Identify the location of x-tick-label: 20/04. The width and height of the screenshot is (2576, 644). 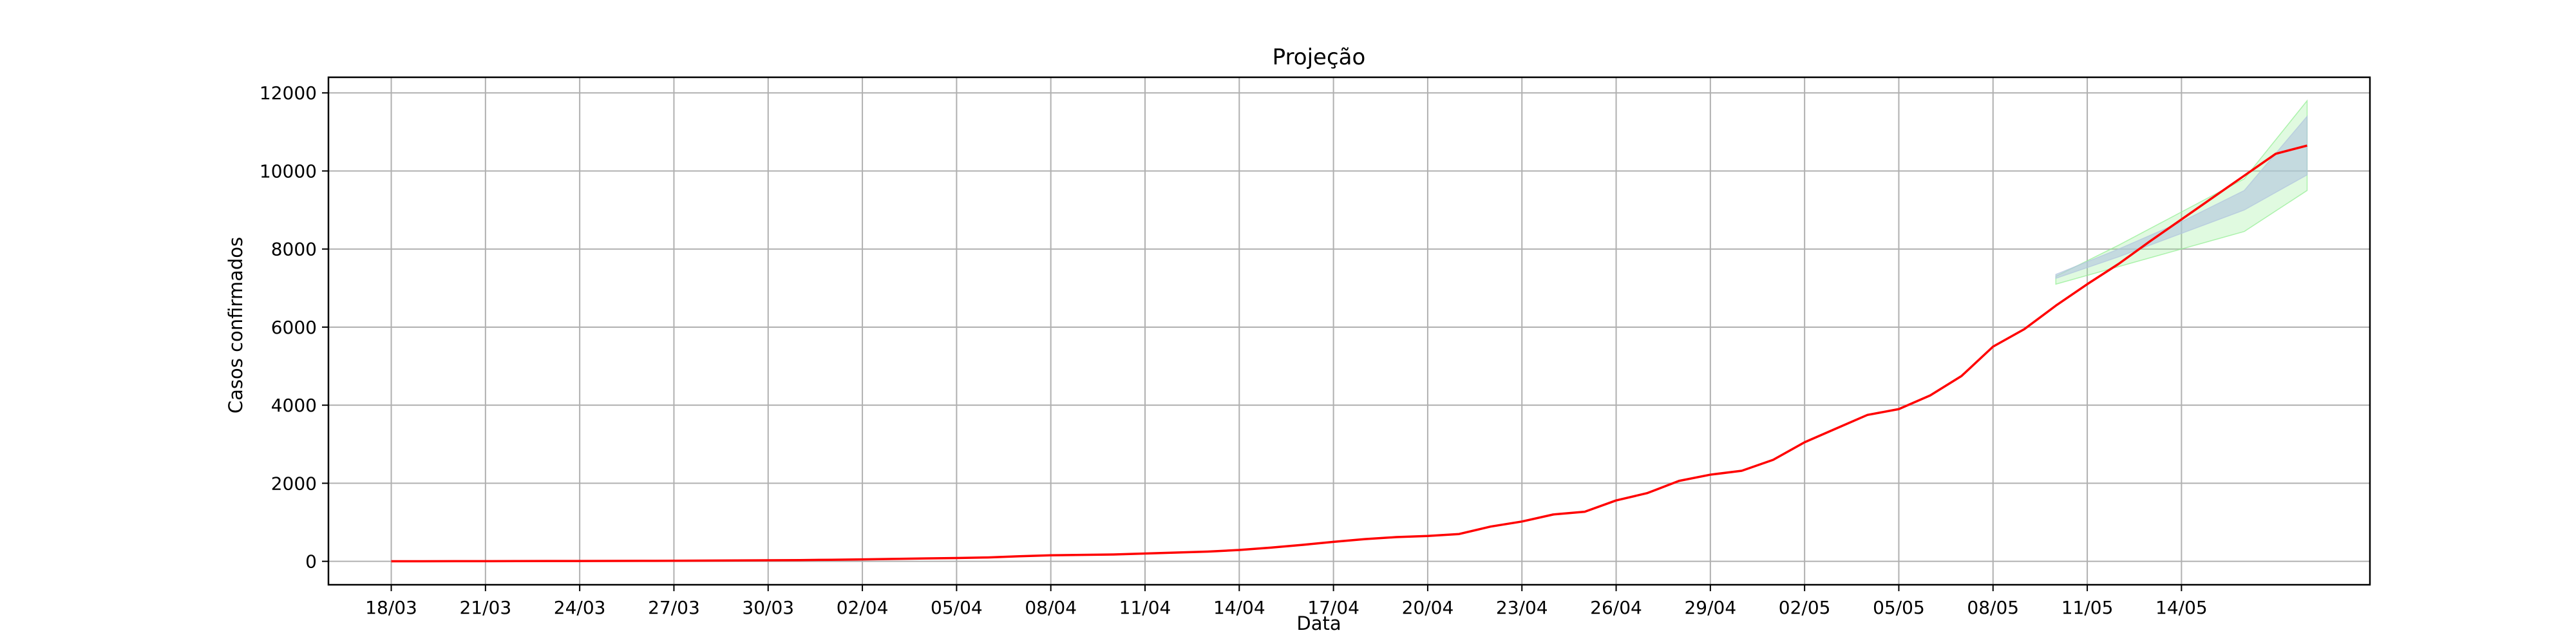
(1428, 607).